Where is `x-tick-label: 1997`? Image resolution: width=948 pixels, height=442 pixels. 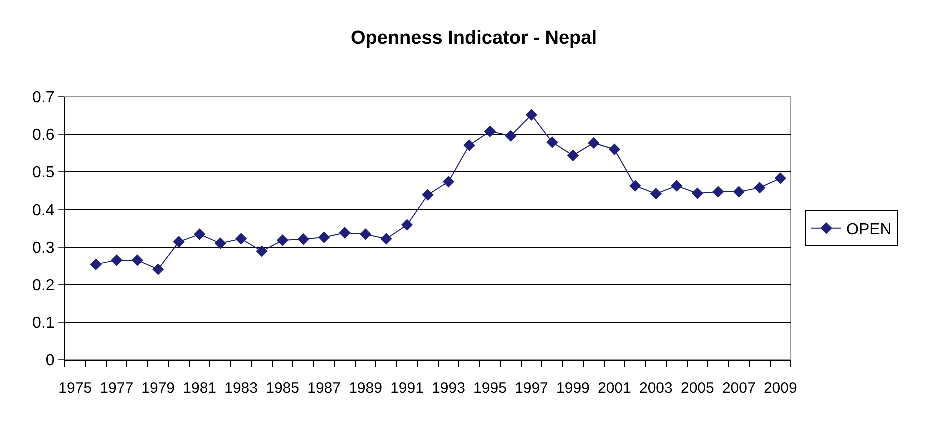
x-tick-label: 1997 is located at coordinates (531, 388).